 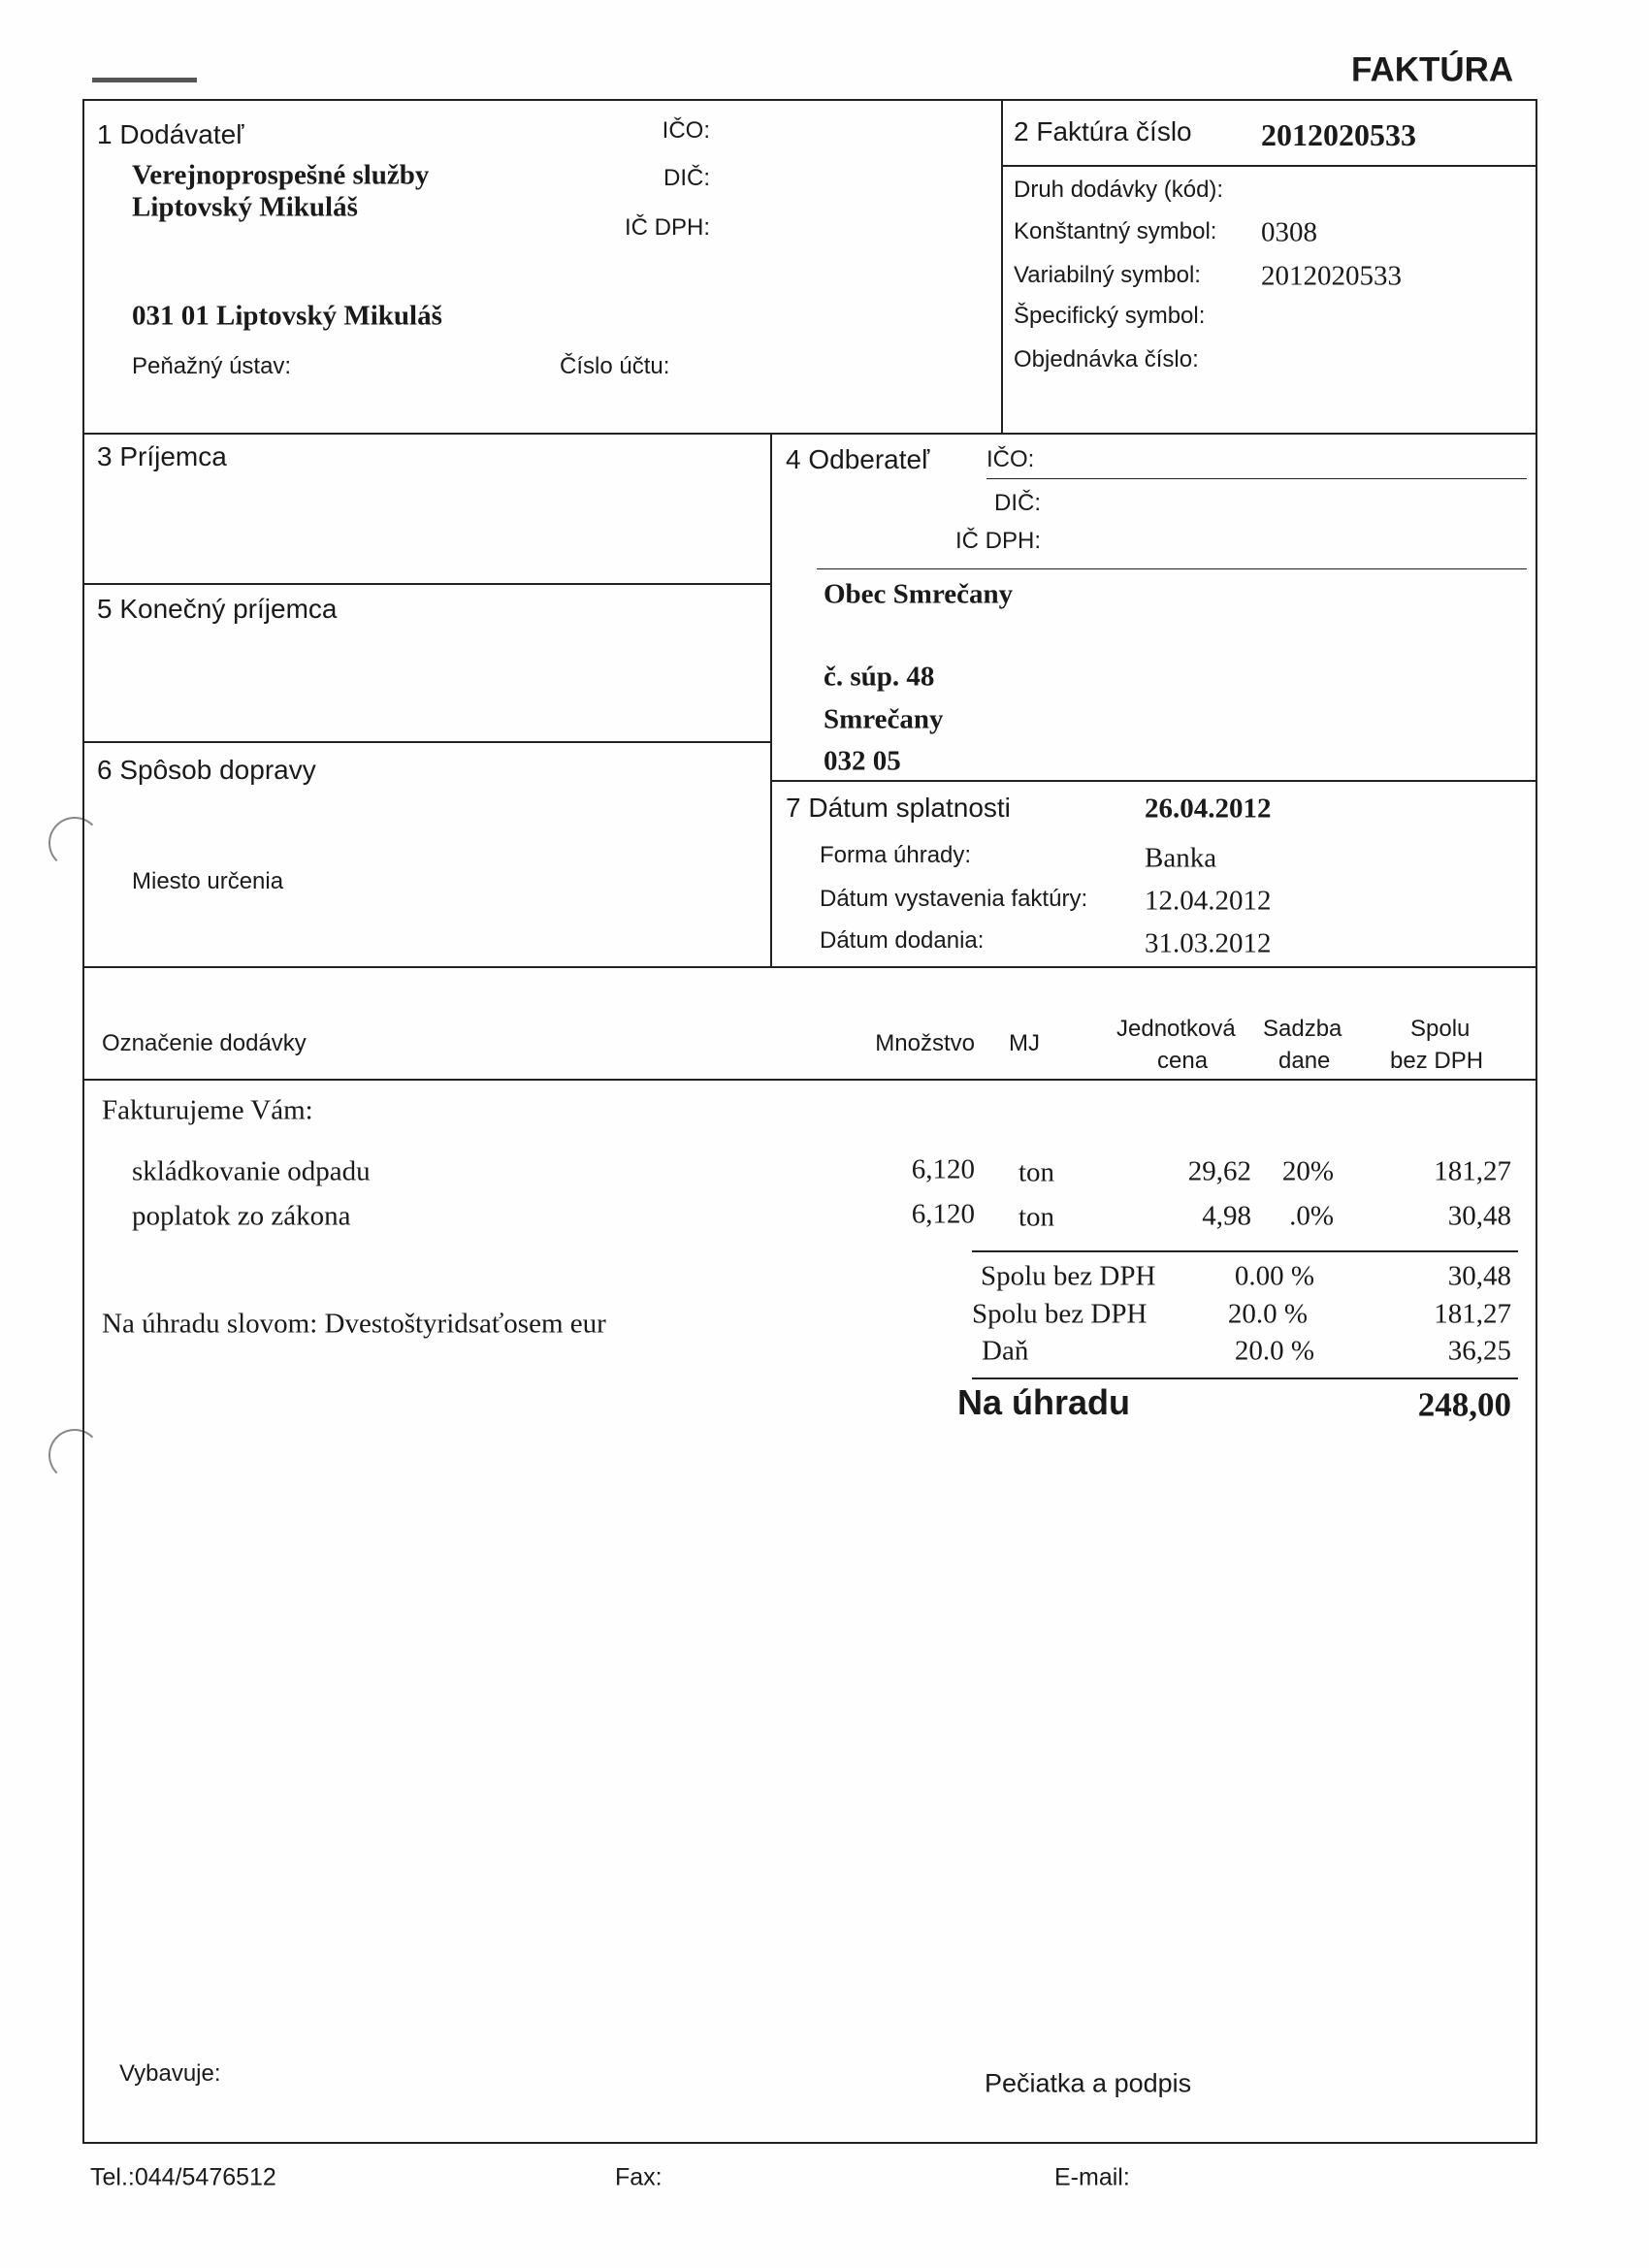 I want to click on stamp-label: Pečiatka a podpis, so click(x=1088, y=2083).